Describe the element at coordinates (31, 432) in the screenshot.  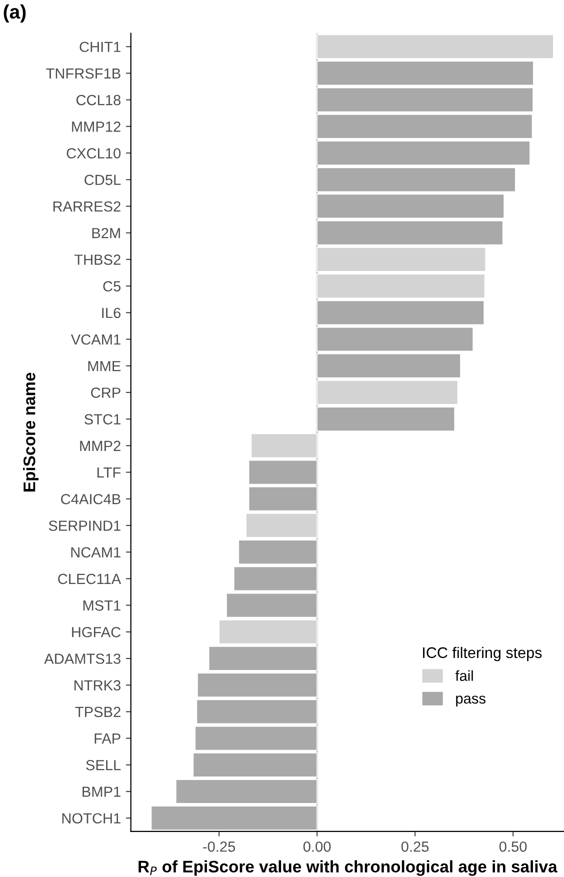
I see `y-axis-title: EpiScore name` at that location.